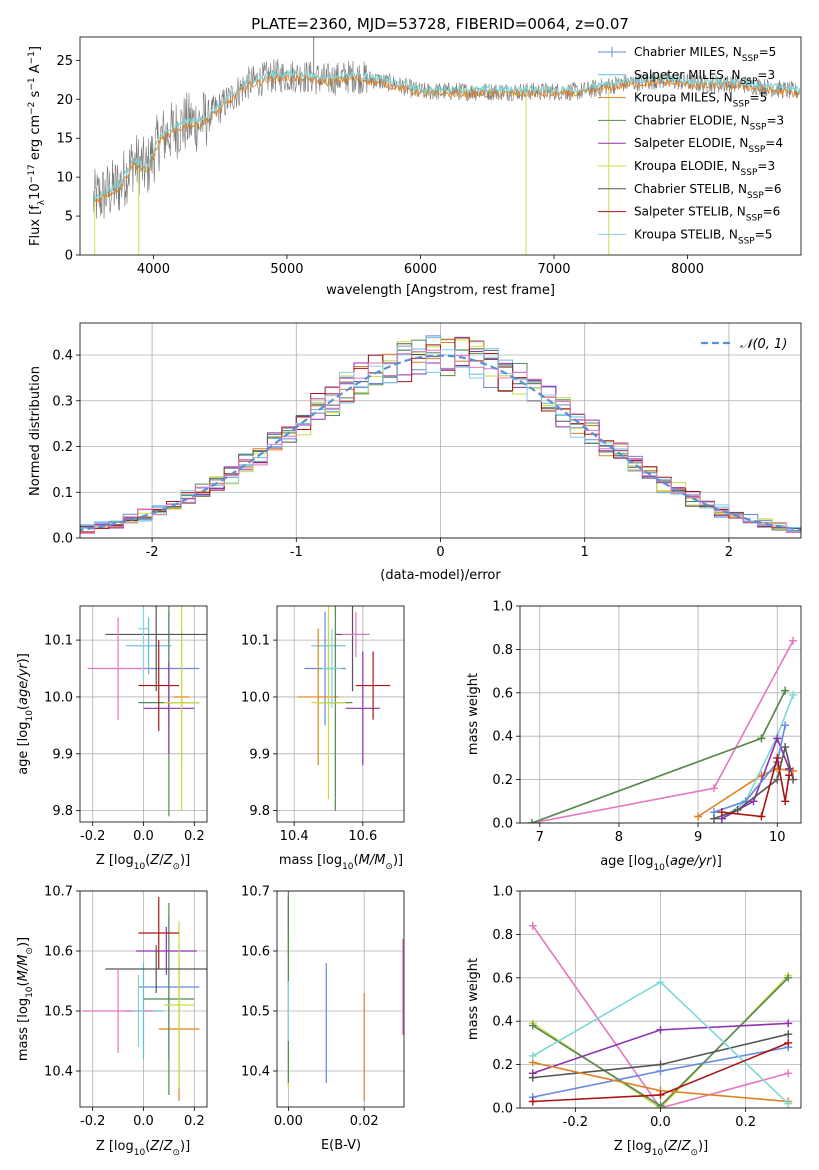 This screenshot has height=1170, width=819. I want to click on x-tick-label: 2, so click(729, 552).